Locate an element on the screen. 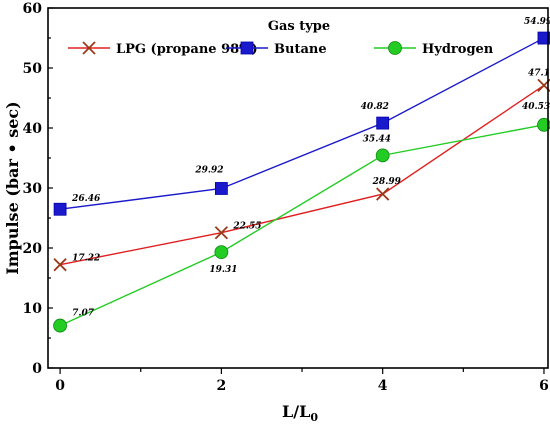 The height and width of the screenshot is (430, 550). legend-label: Butane is located at coordinates (300, 49).